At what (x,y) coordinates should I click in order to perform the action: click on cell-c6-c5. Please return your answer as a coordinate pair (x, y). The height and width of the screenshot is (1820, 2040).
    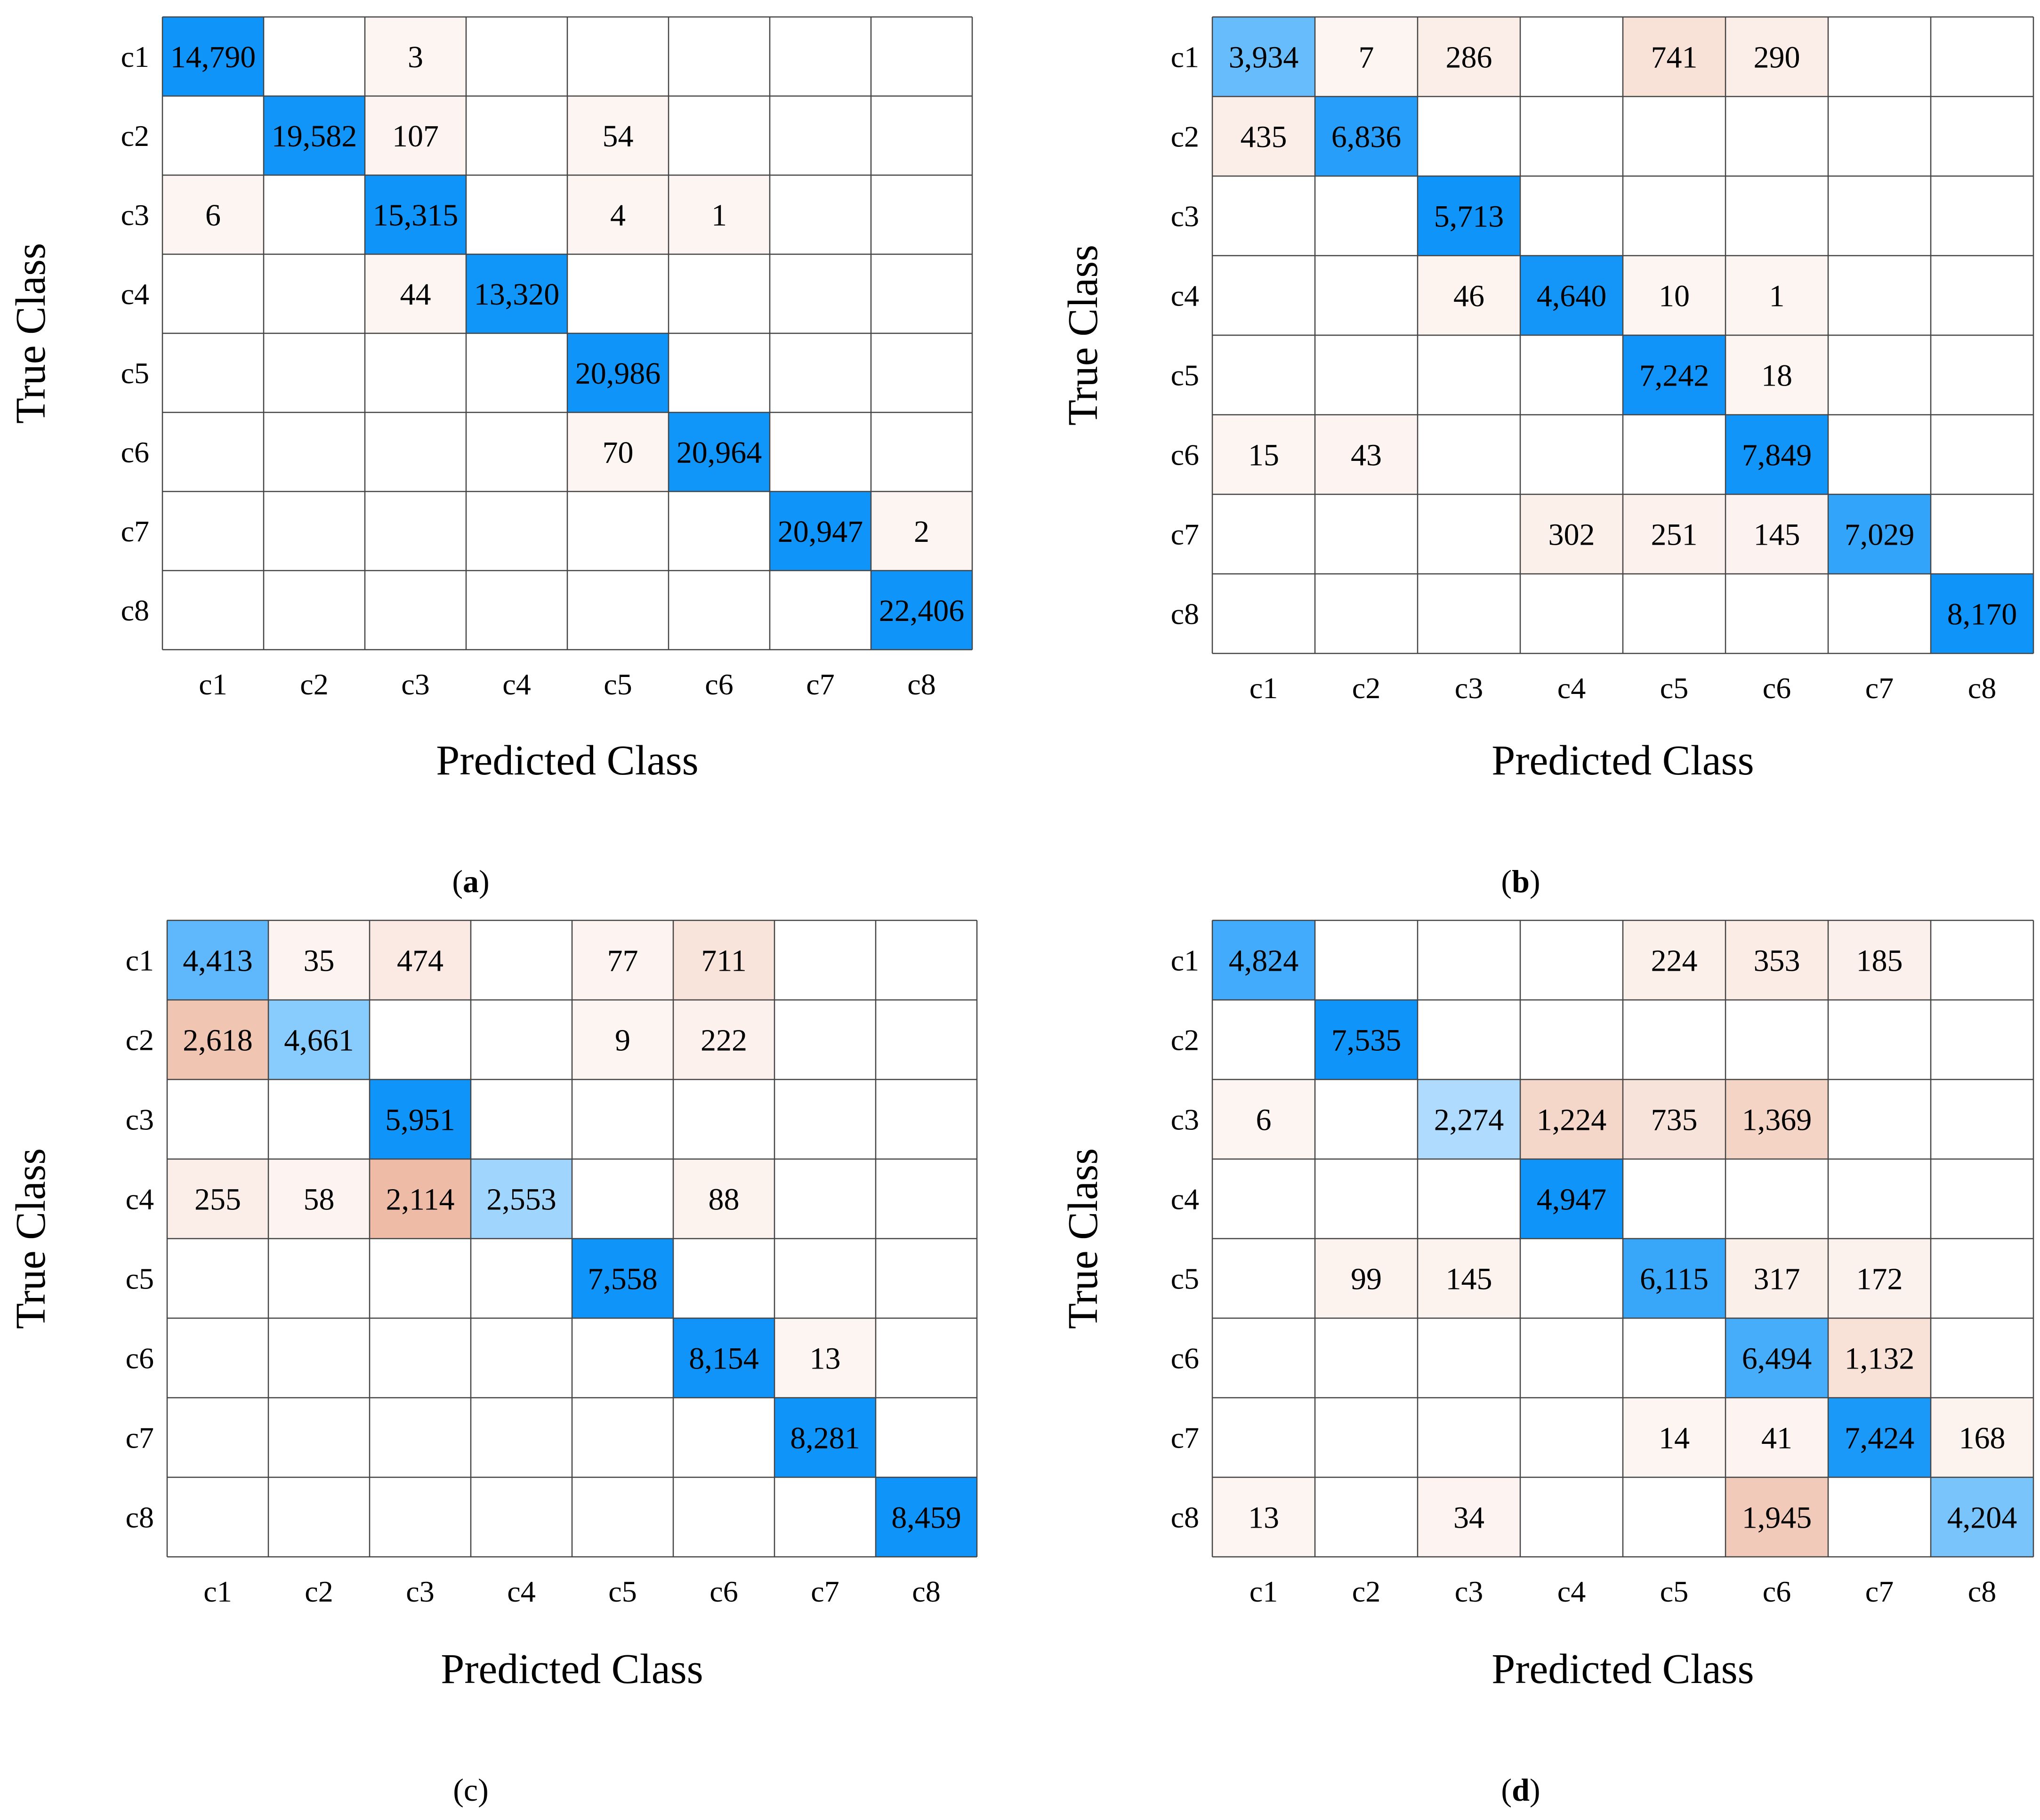
    Looking at the image, I should click on (622, 1358).